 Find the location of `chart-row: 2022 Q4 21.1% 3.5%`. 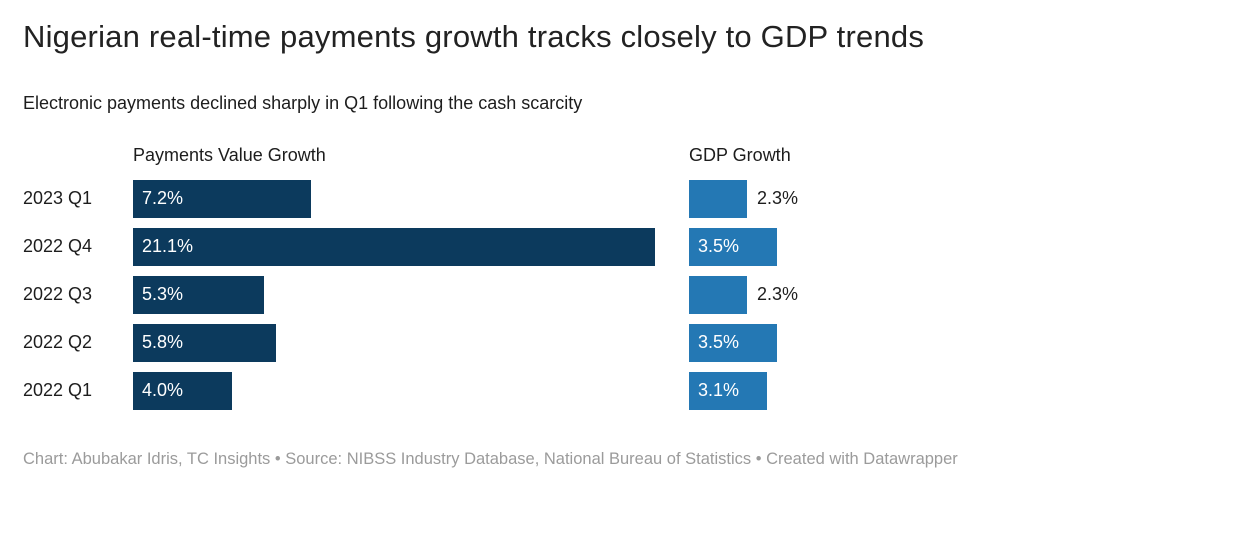

chart-row: 2022 Q4 21.1% 3.5% is located at coordinates (620, 246).